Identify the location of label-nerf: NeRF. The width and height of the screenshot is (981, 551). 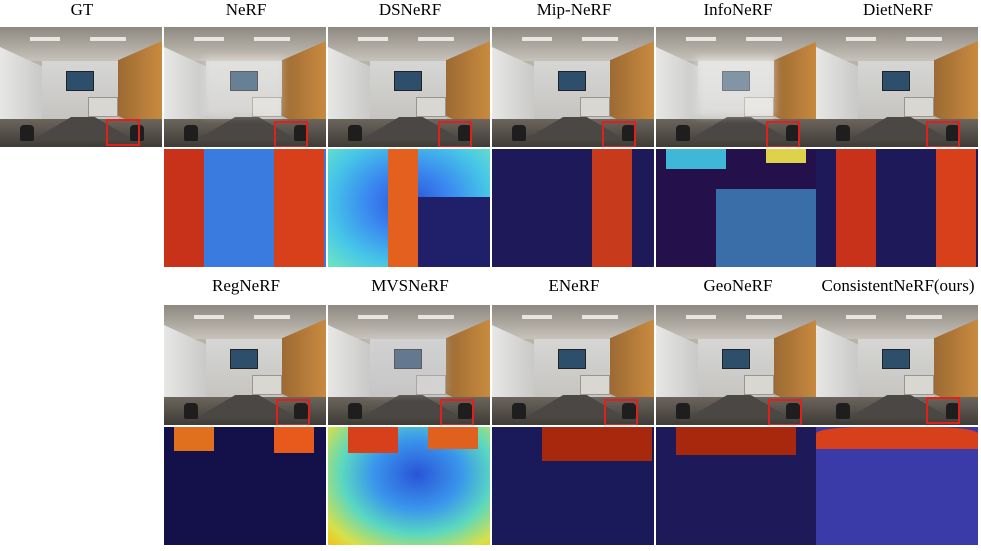
(246, 9).